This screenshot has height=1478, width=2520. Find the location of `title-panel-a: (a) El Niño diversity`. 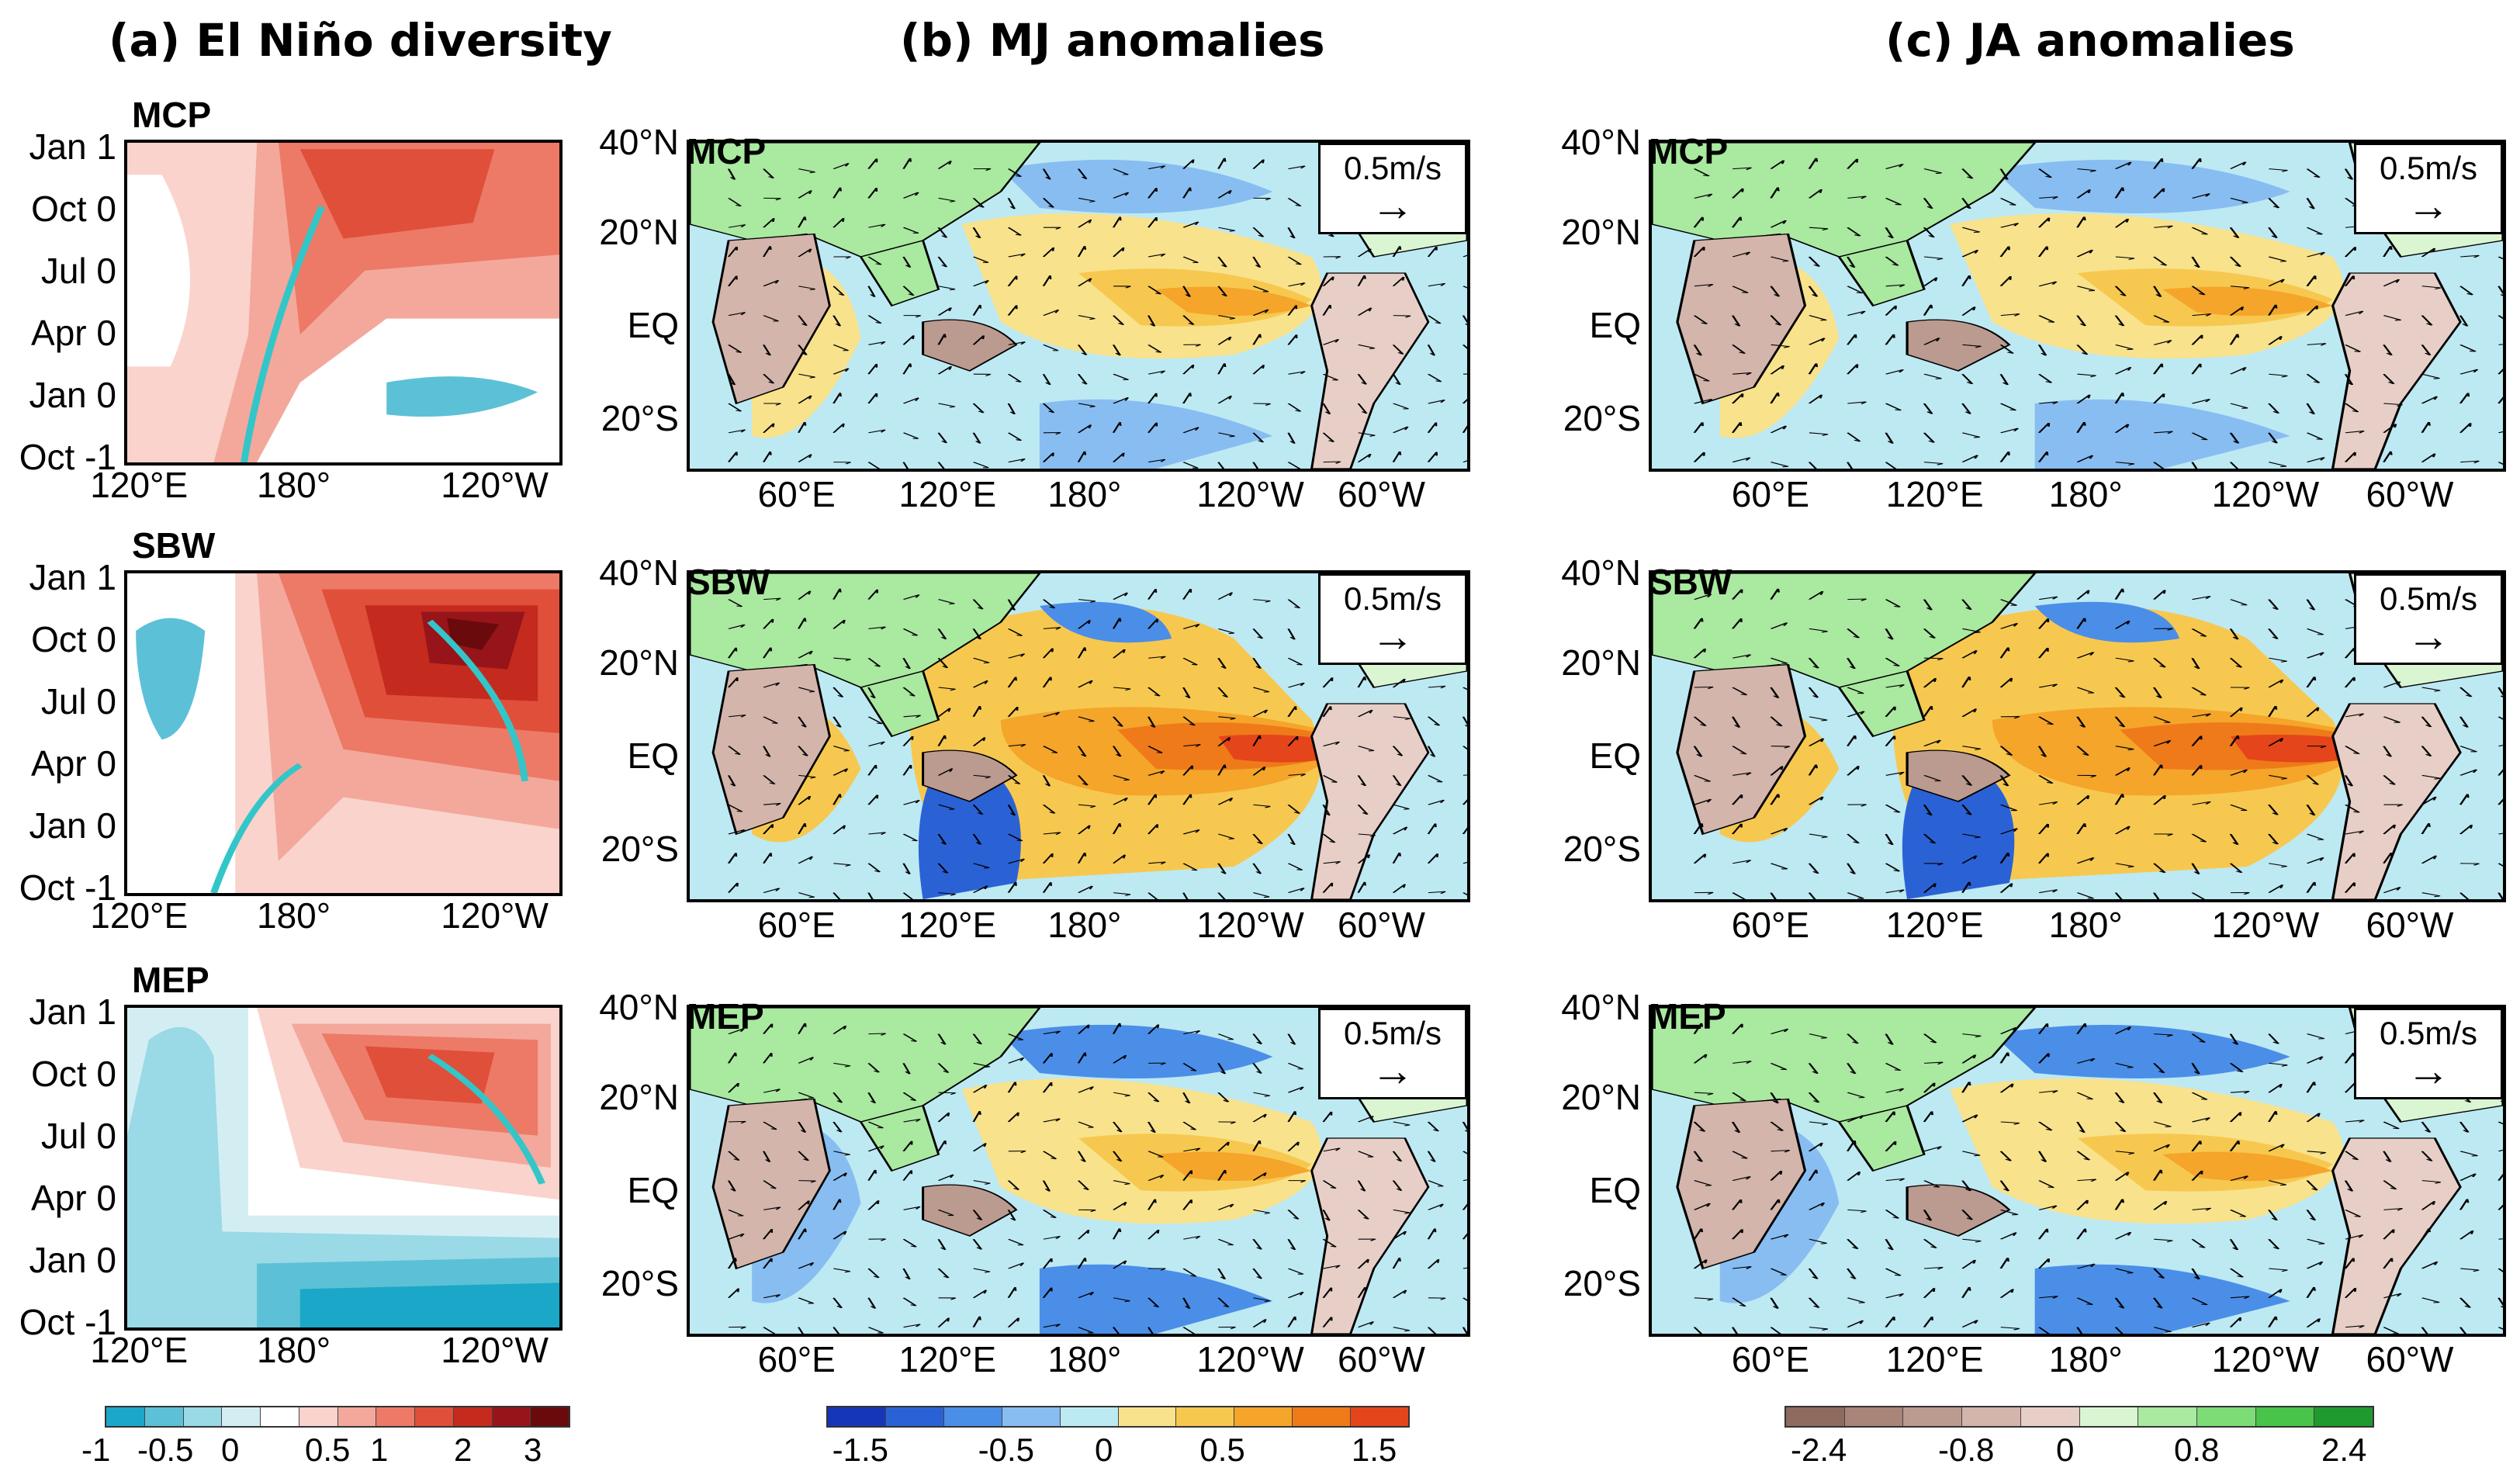

title-panel-a: (a) El Niño diversity is located at coordinates (361, 40).